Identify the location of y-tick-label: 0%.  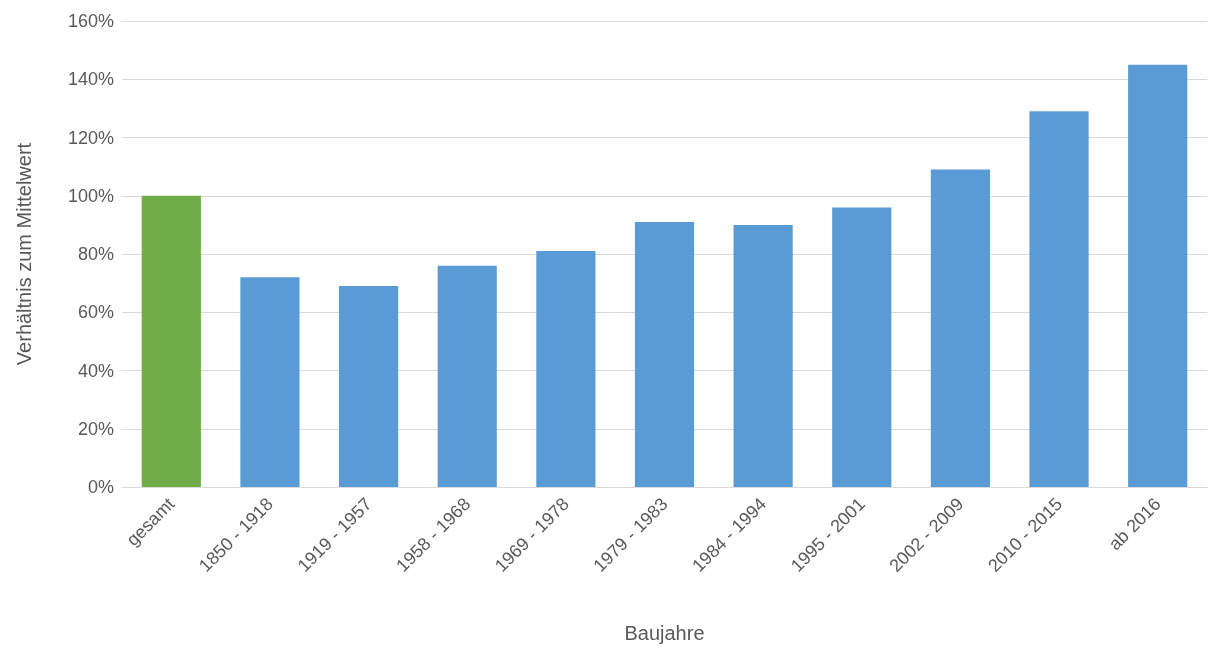
(100, 487).